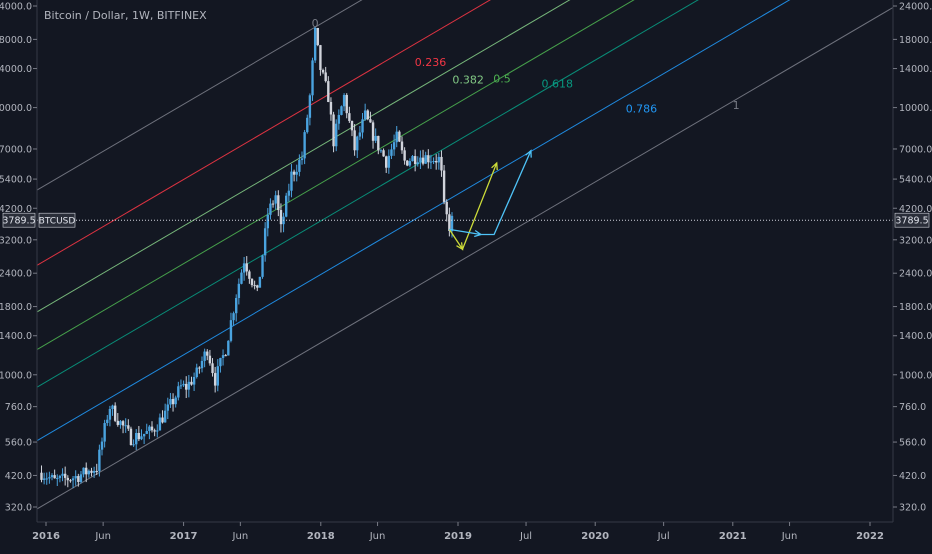 The height and width of the screenshot is (554, 932). What do you see at coordinates (915, 149) in the screenshot?
I see `y-tick-label: 7000.0` at bounding box center [915, 149].